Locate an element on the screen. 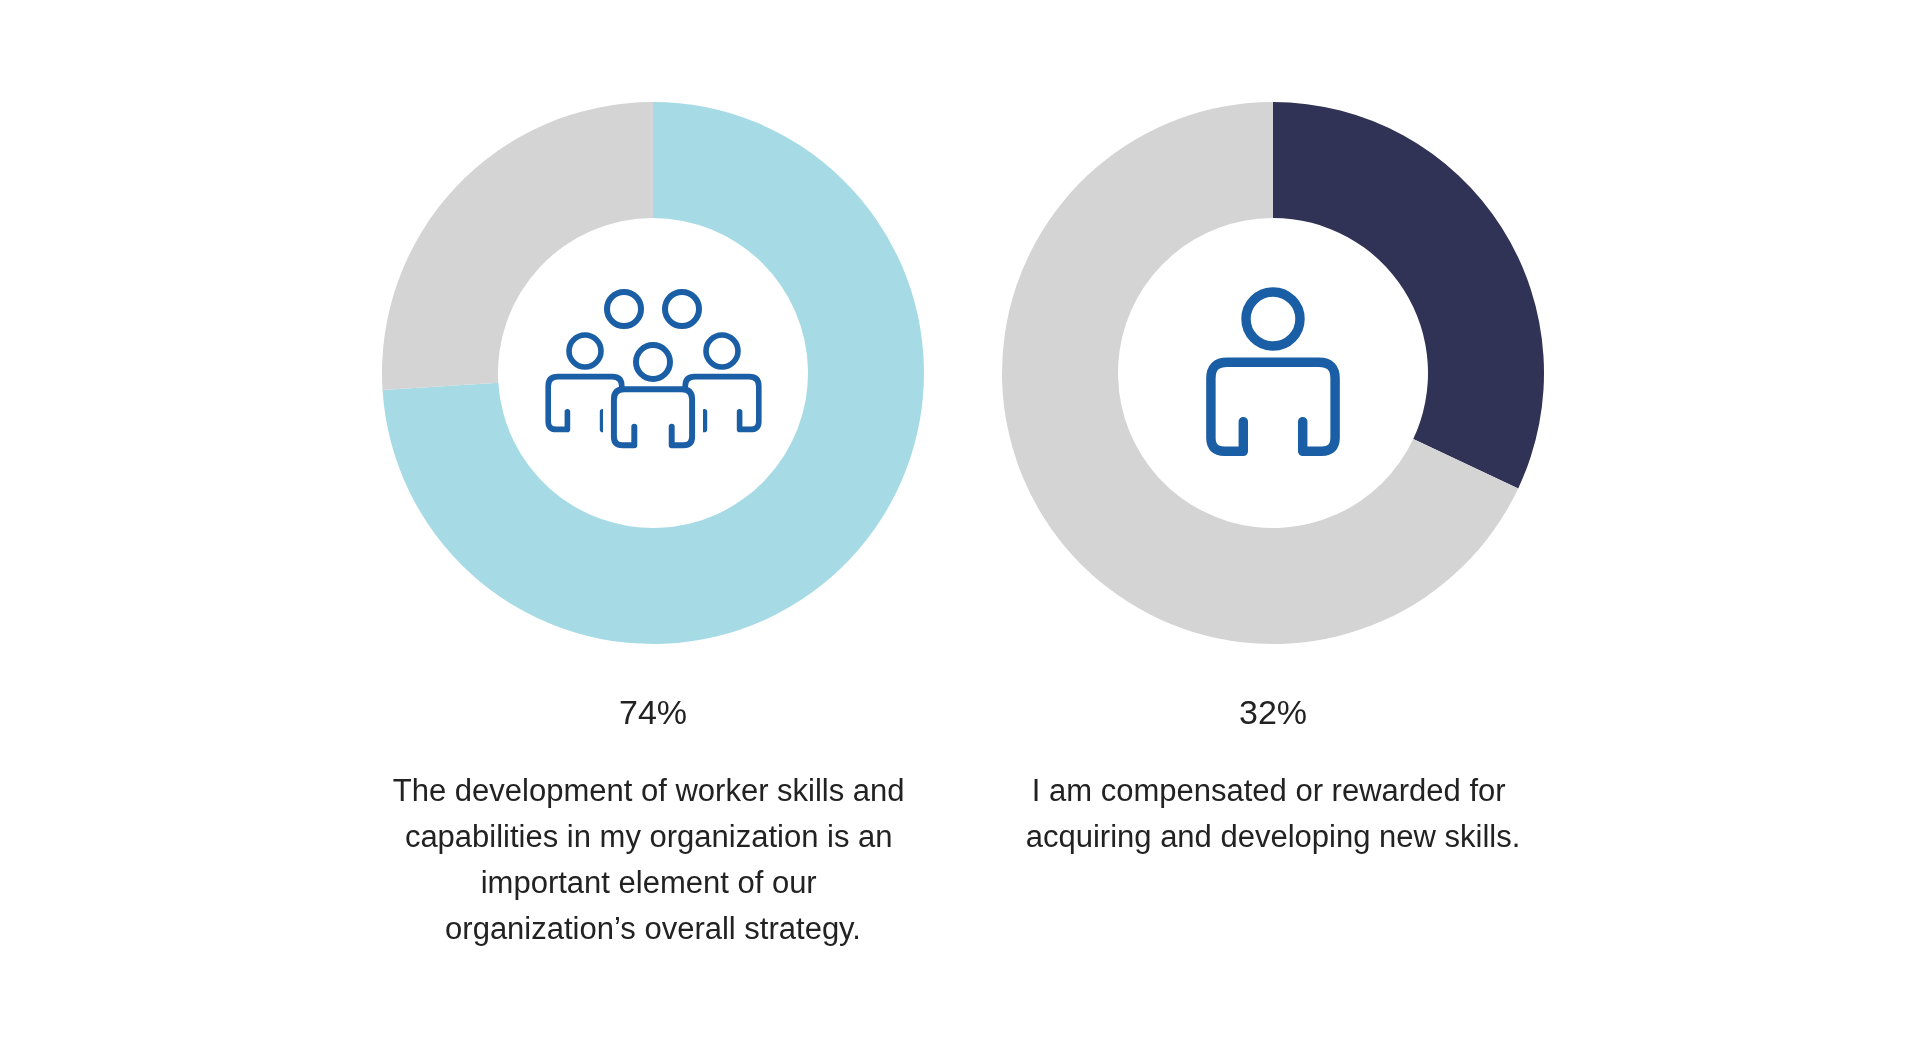  text: I am compensated or rewarded for acquiring and developing new skills. is located at coordinates (1273, 813).